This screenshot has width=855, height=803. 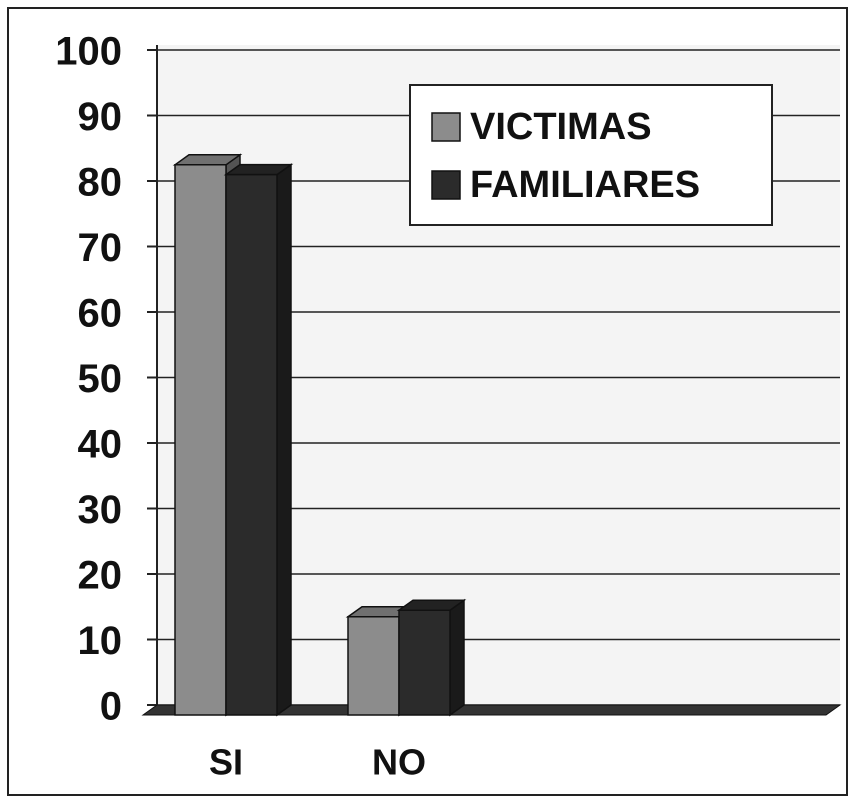 I want to click on y-tick-label: 70, so click(x=100, y=248).